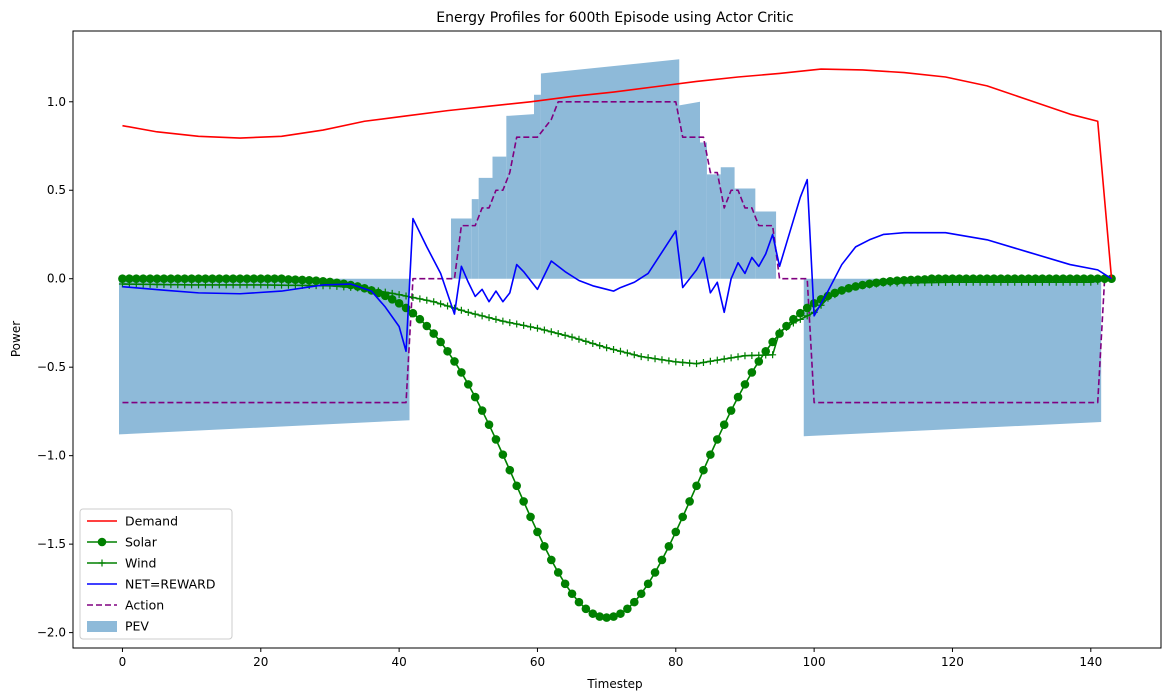 Image resolution: width=1168 pixels, height=699 pixels. Describe the element at coordinates (51, 367) in the screenshot. I see `y-tick-label: −0.5` at that location.